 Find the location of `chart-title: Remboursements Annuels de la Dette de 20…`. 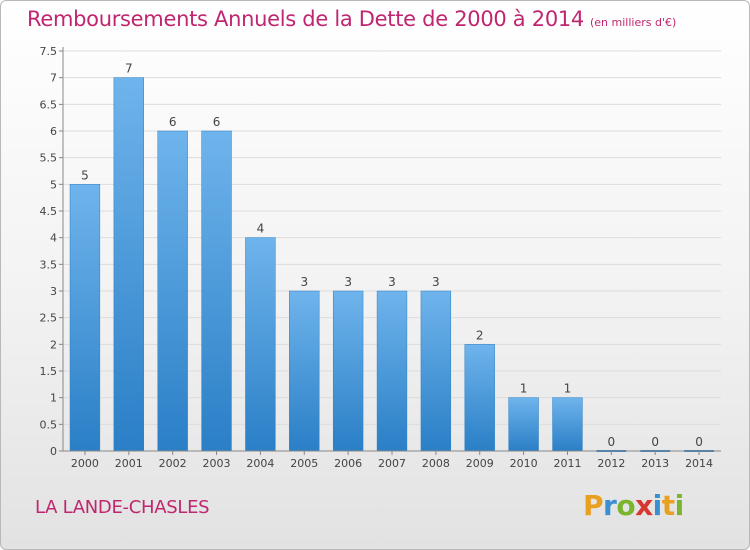

chart-title: Remboursements Annuels de la Dette de 20… is located at coordinates (351, 19).